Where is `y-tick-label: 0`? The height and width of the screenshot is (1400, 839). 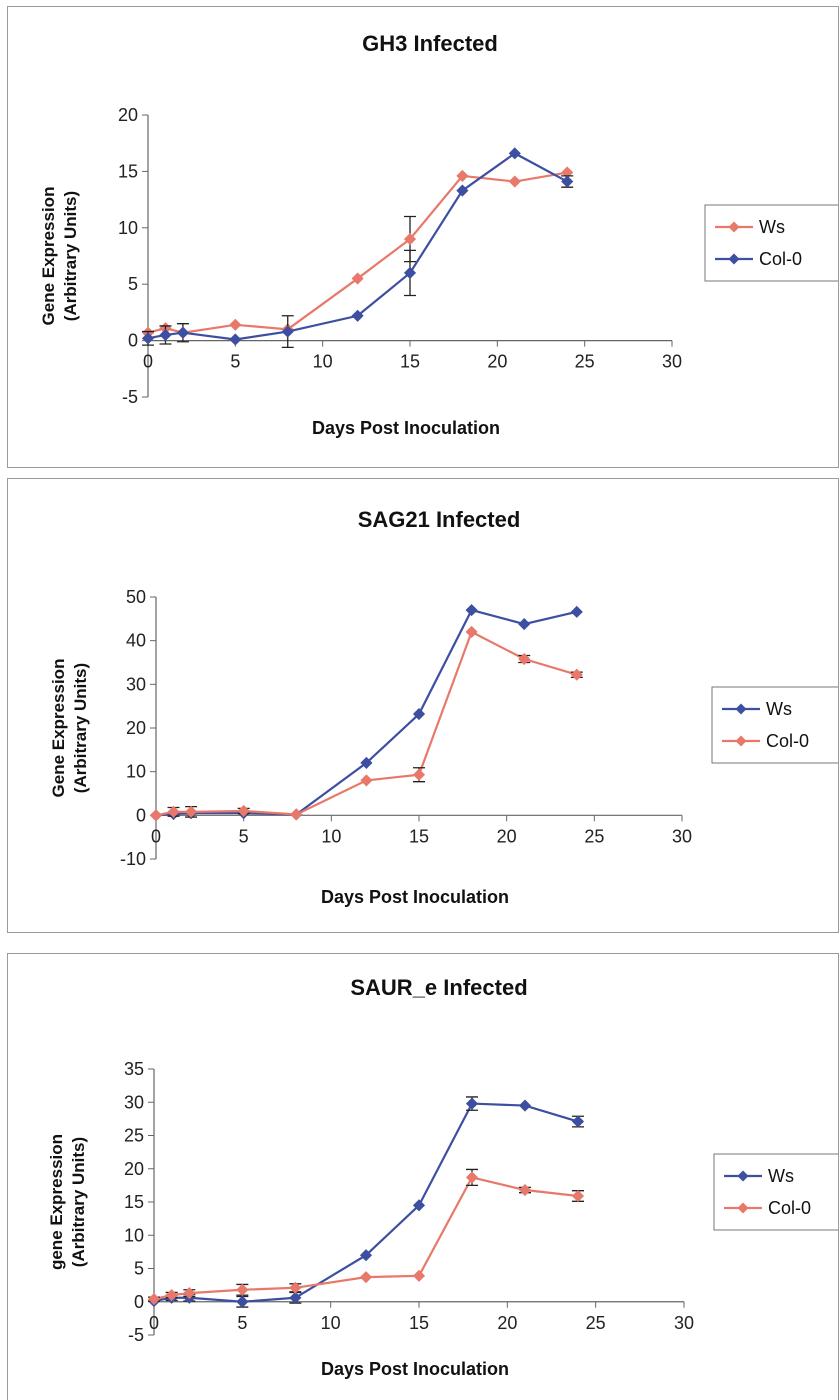
y-tick-label: 0 is located at coordinates (139, 1302).